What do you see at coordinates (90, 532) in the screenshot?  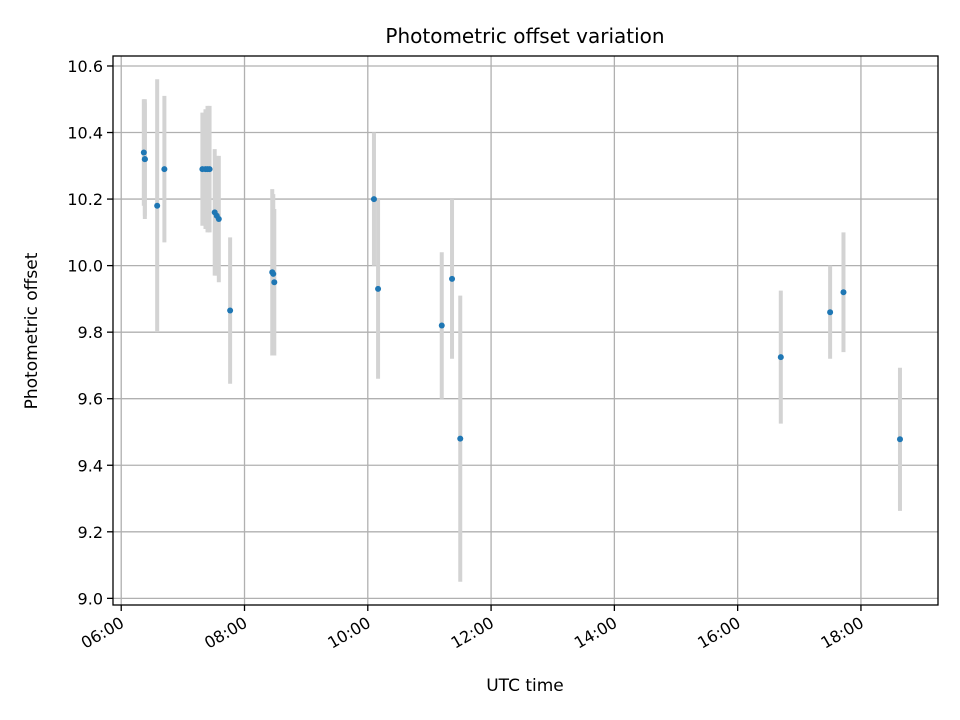 I see `y-tick-label: 9.2` at bounding box center [90, 532].